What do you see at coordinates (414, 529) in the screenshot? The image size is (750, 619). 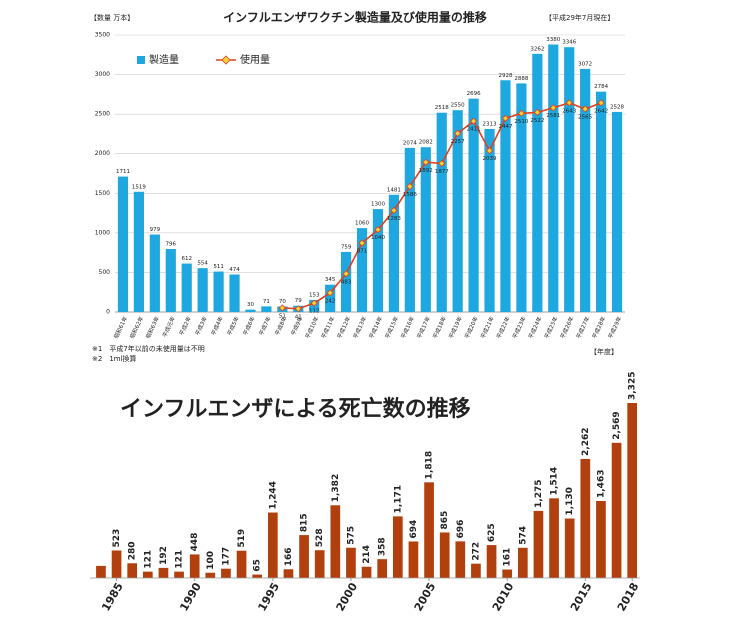 I see `data-label: 694` at bounding box center [414, 529].